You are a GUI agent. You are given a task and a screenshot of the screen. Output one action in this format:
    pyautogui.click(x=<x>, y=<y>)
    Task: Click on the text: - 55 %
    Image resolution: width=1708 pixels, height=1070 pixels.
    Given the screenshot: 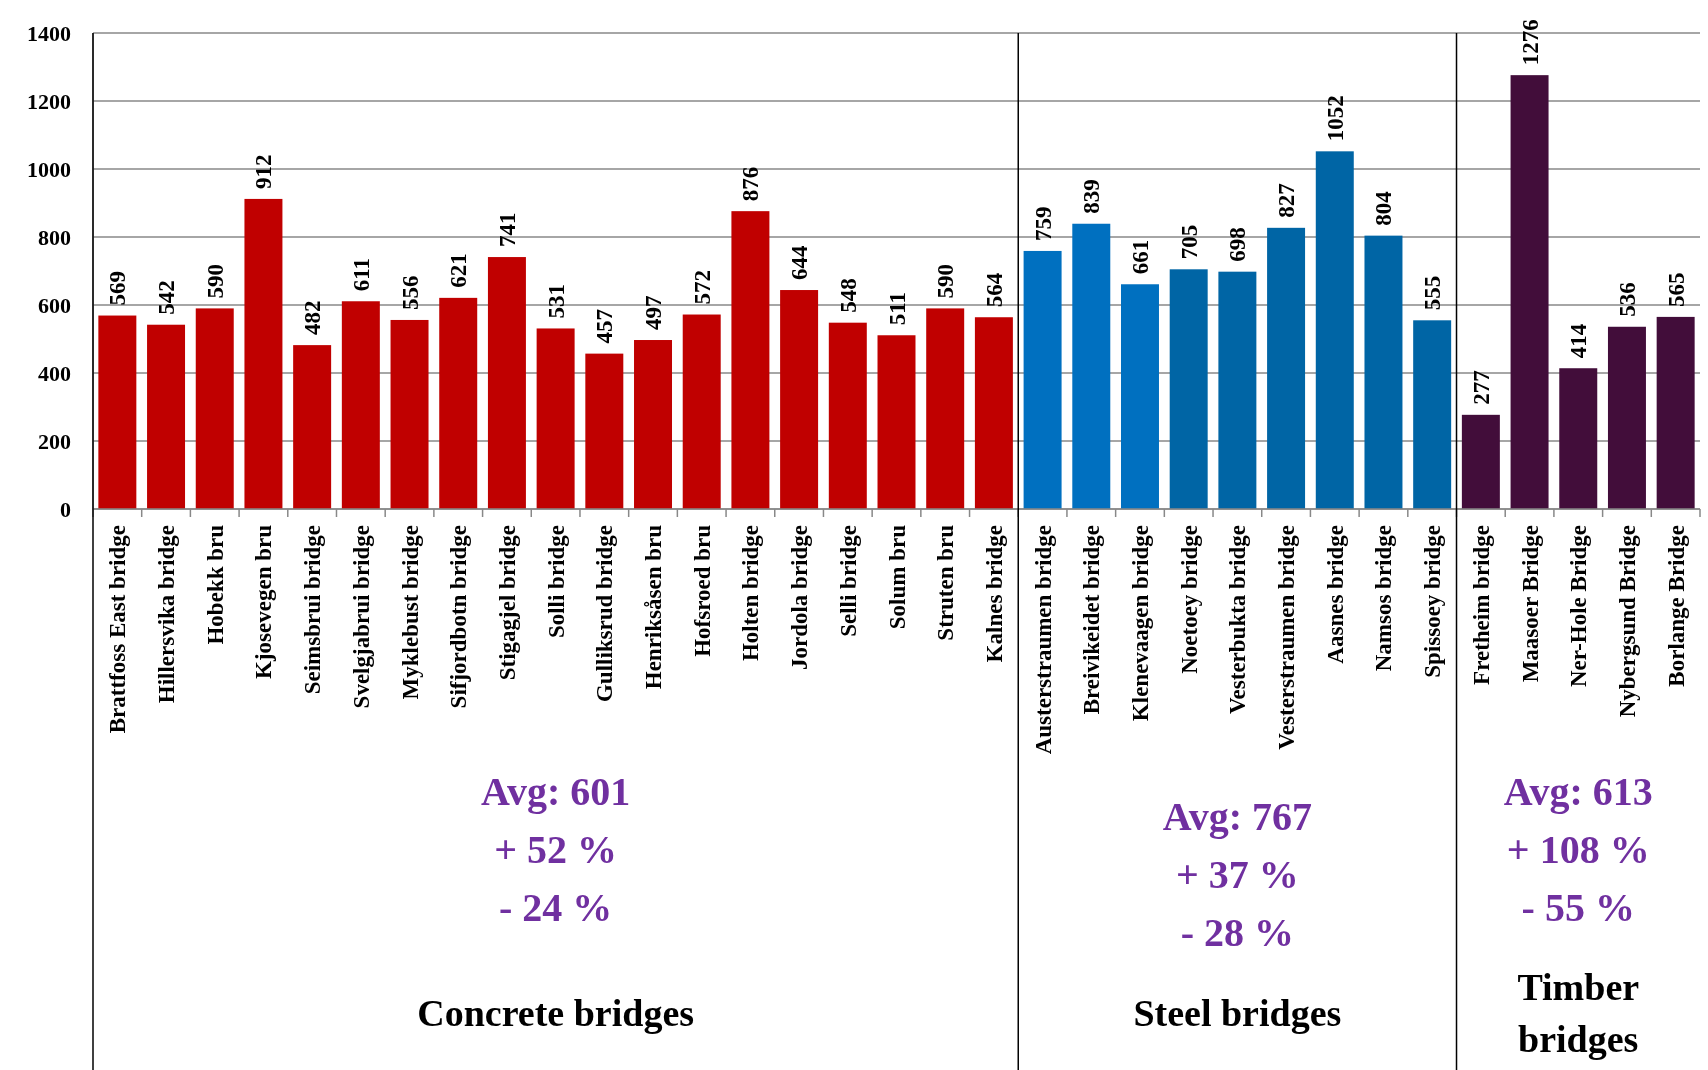 What is the action you would take?
    pyautogui.click(x=1578, y=907)
    